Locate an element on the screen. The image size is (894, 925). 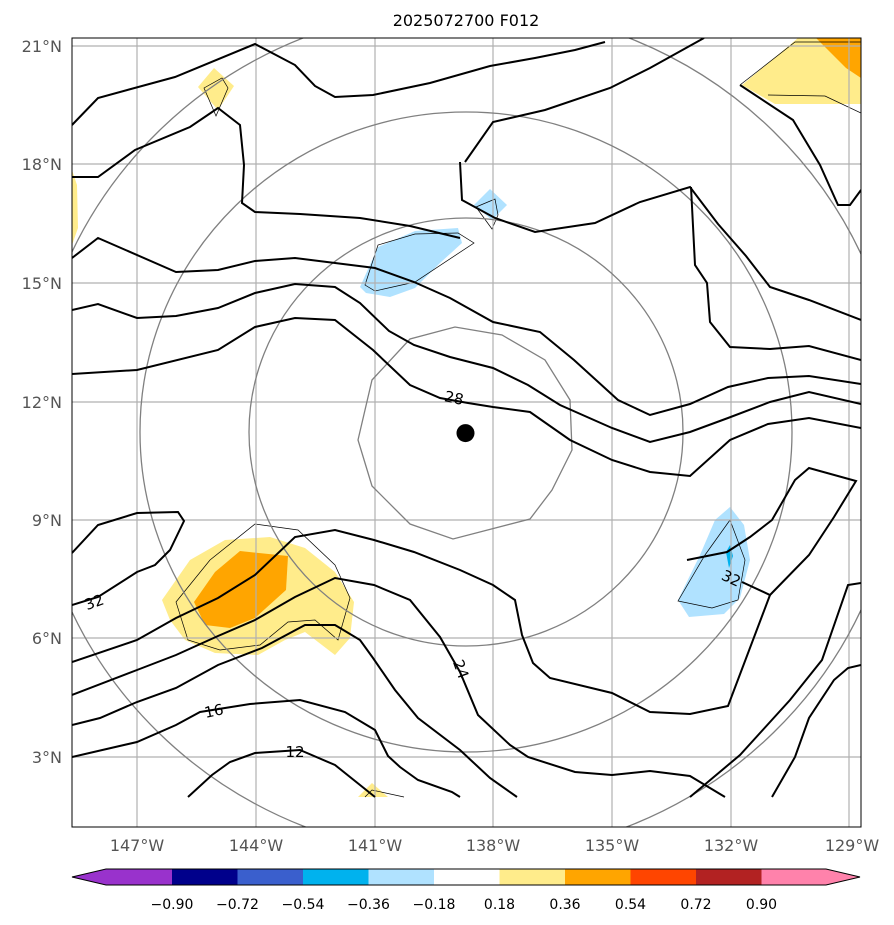
shade-yellow-west-edge is located at coordinates (75, 207).